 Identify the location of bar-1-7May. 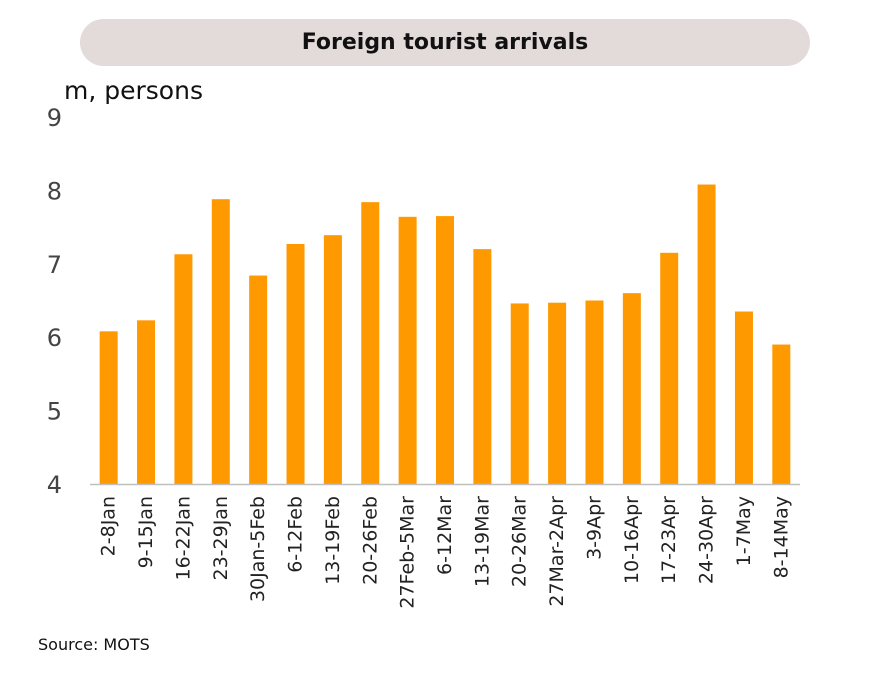
(743, 397).